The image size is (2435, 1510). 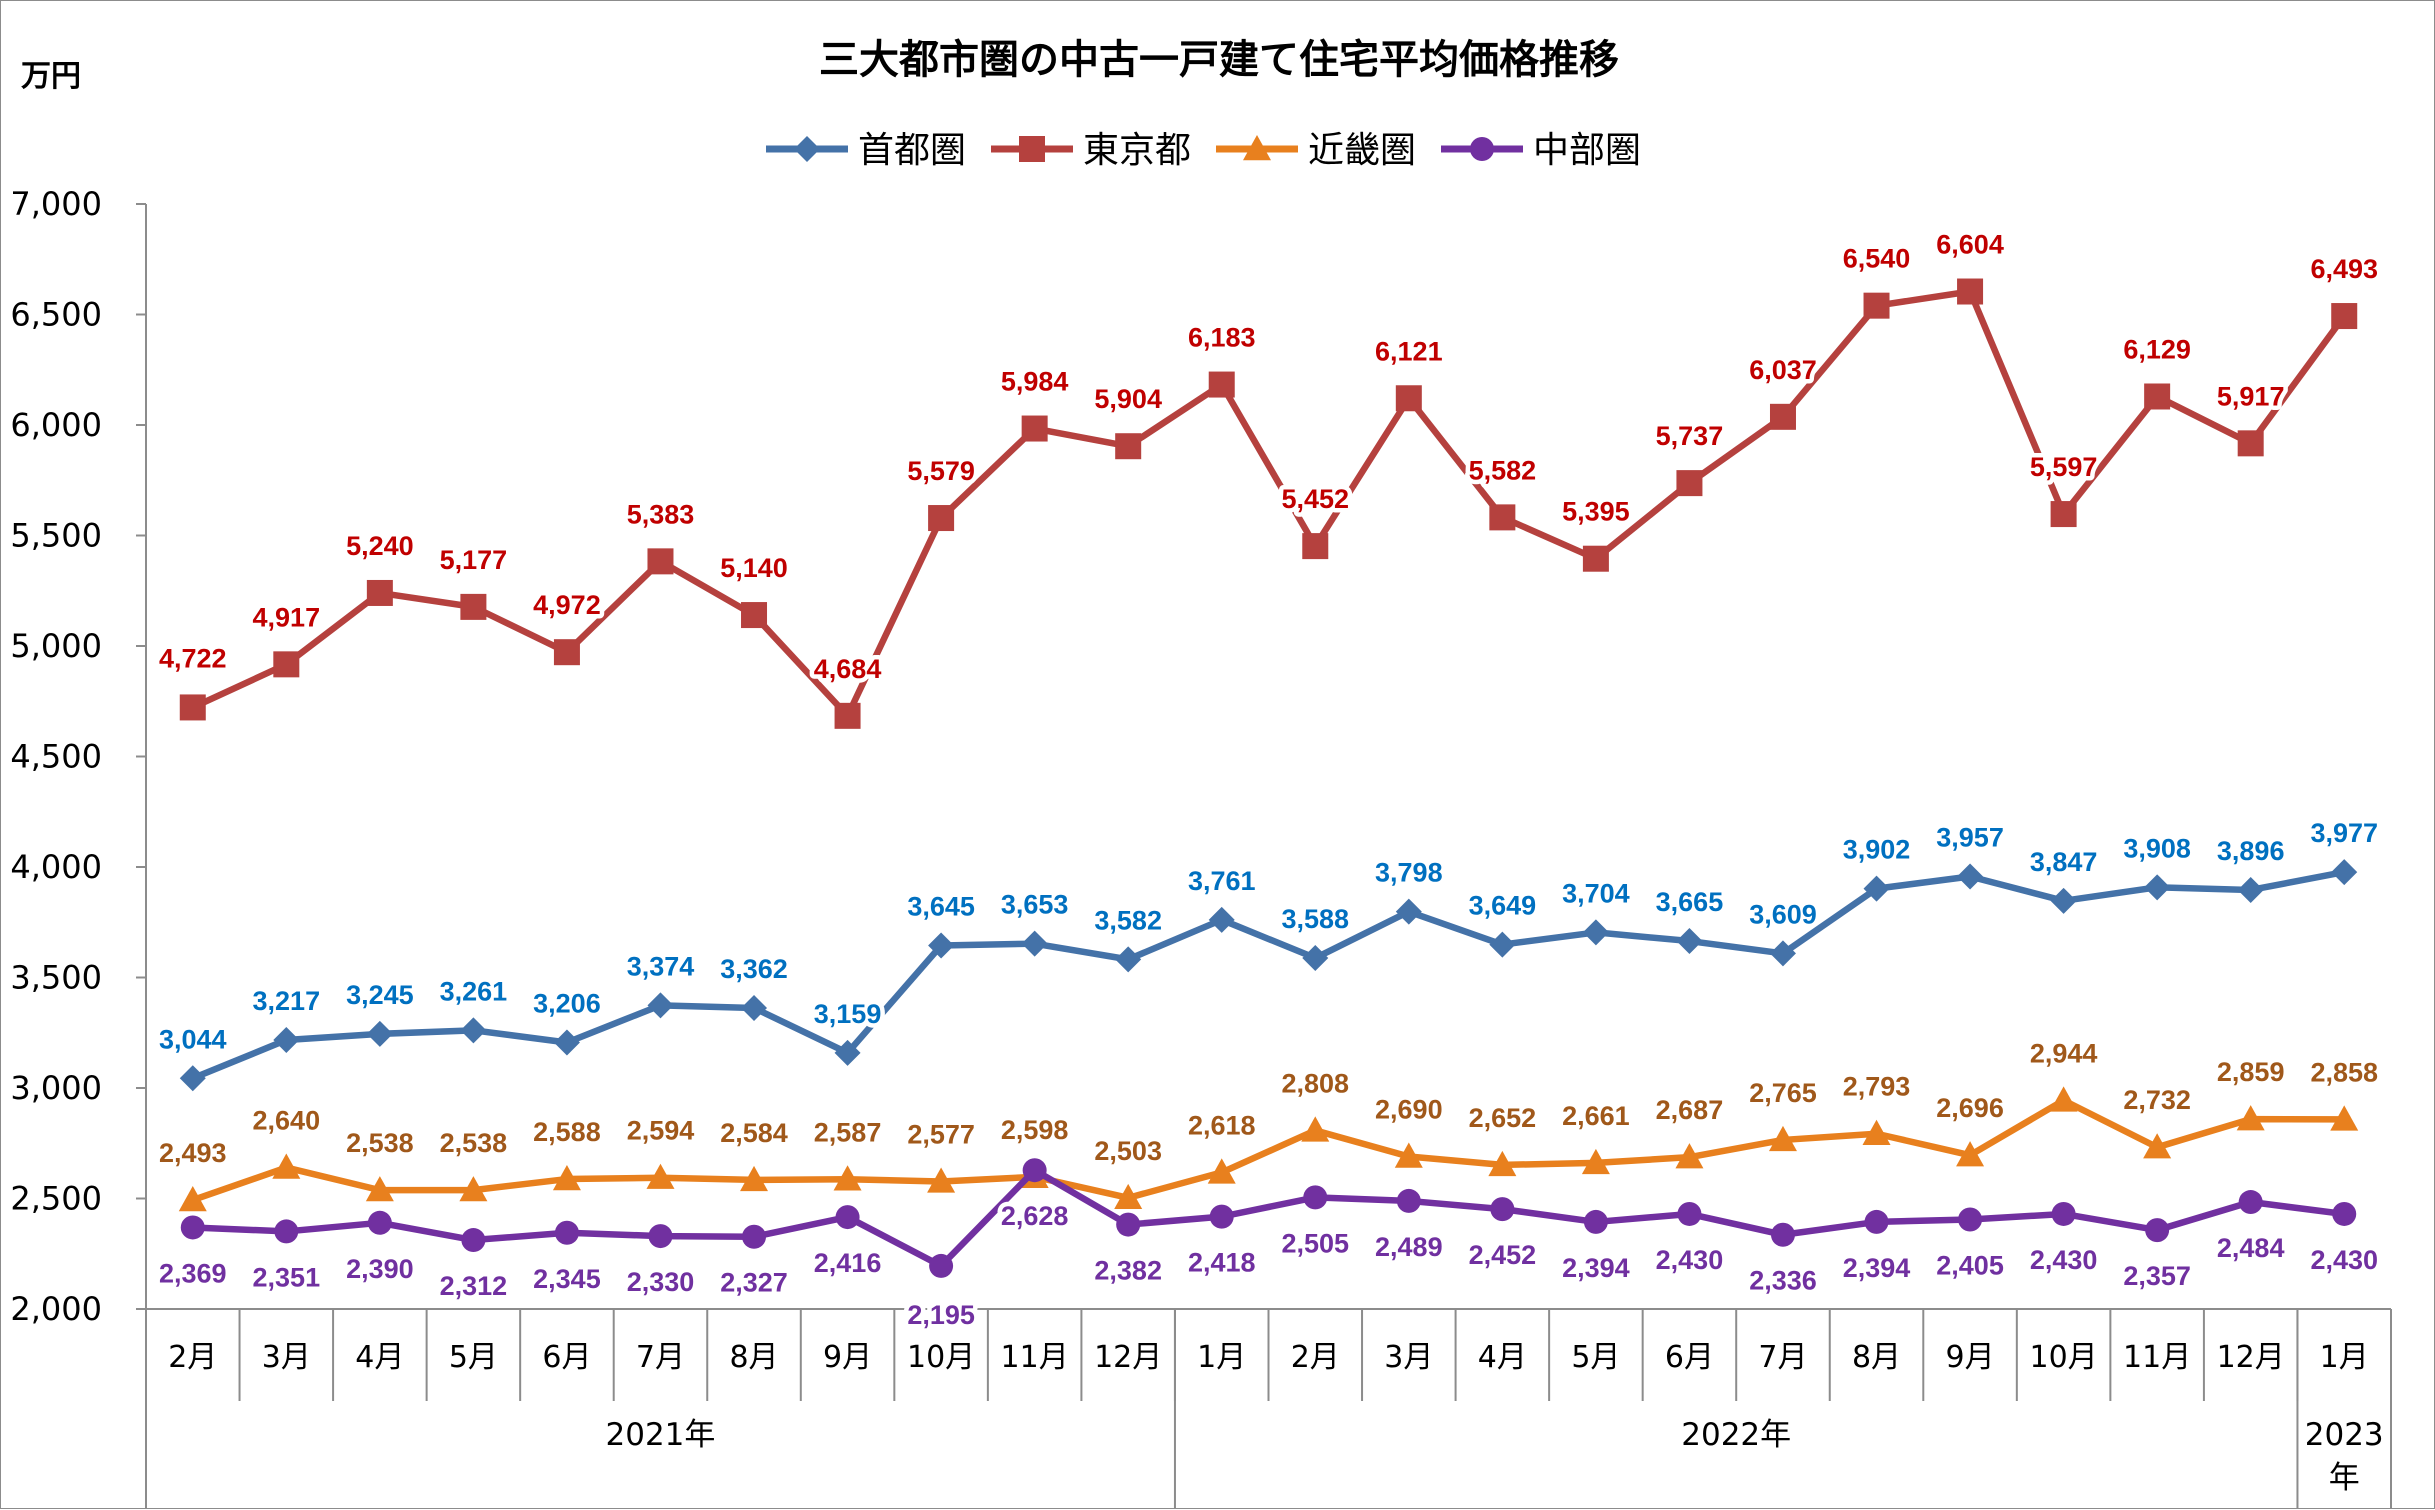 What do you see at coordinates (1362, 150) in the screenshot?
I see `legend-label: 近畿圏` at bounding box center [1362, 150].